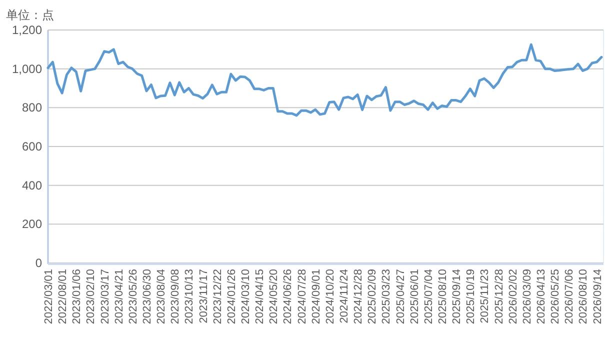 The width and height of the screenshot is (605, 341). I want to click on x-tick-label: 2025/06/01, so click(414, 296).